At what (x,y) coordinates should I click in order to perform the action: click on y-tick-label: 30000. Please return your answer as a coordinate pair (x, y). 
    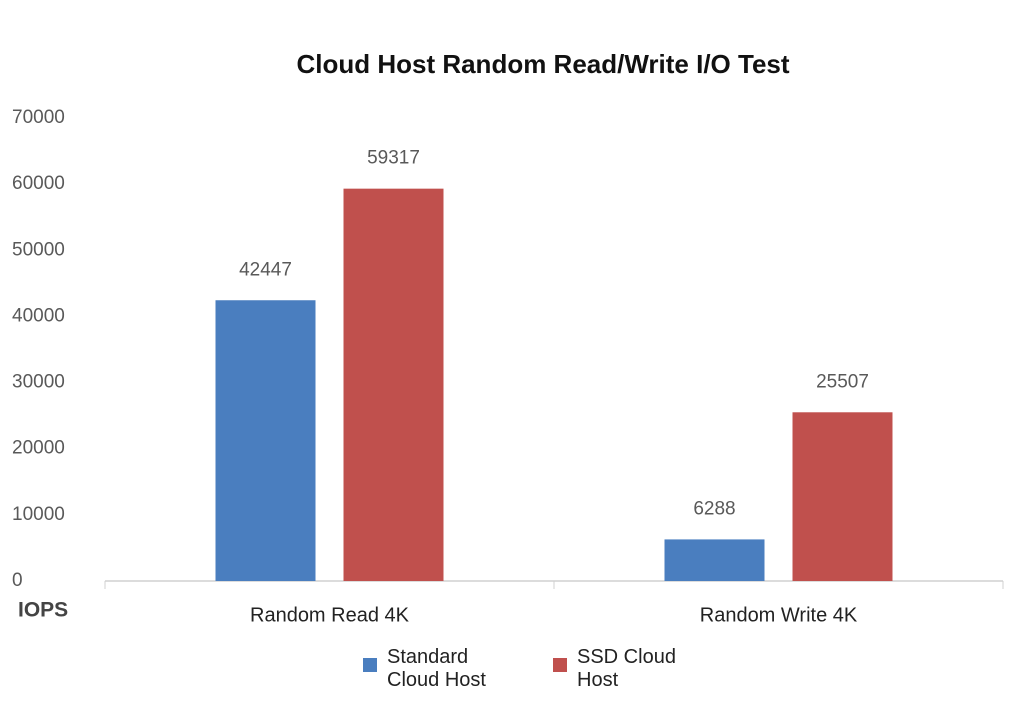
    Looking at the image, I should click on (38, 382).